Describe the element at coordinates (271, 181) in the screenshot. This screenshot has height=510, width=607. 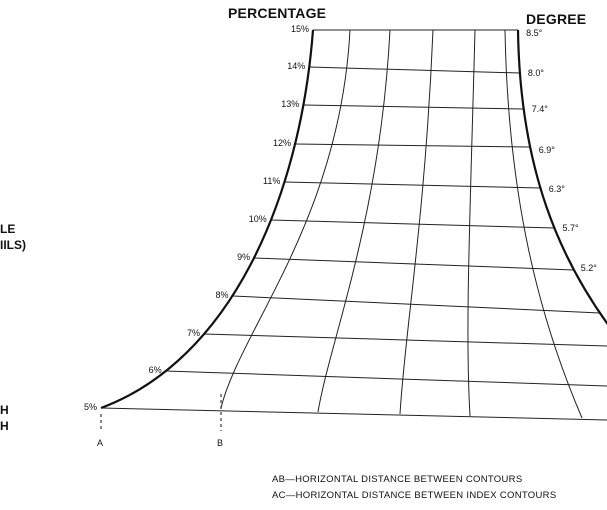
I see `percentage-tick-label: 11%` at that location.